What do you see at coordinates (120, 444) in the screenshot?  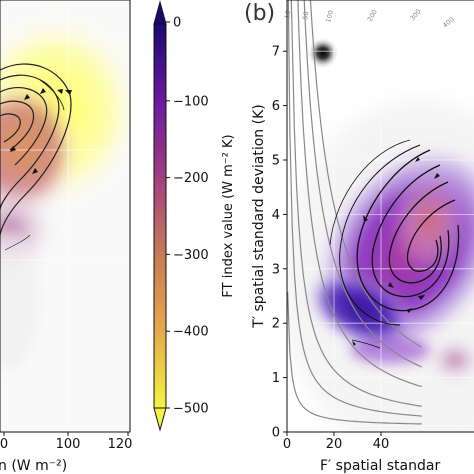 I see `panel-a-xtick-120: 120` at bounding box center [120, 444].